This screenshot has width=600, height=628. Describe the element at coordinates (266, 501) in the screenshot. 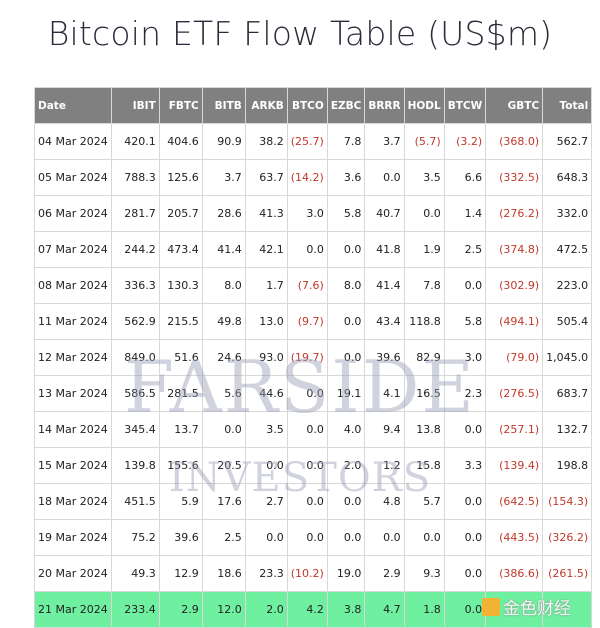

I see `cell-arkb: 2.7` at that location.